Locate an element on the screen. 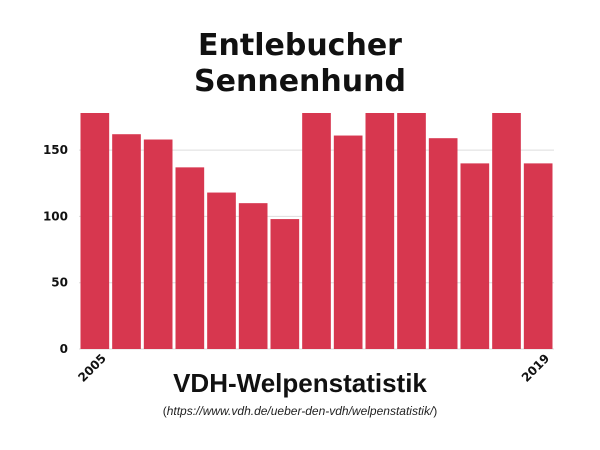  y-tick-label-50: 50 is located at coordinates (59, 283).